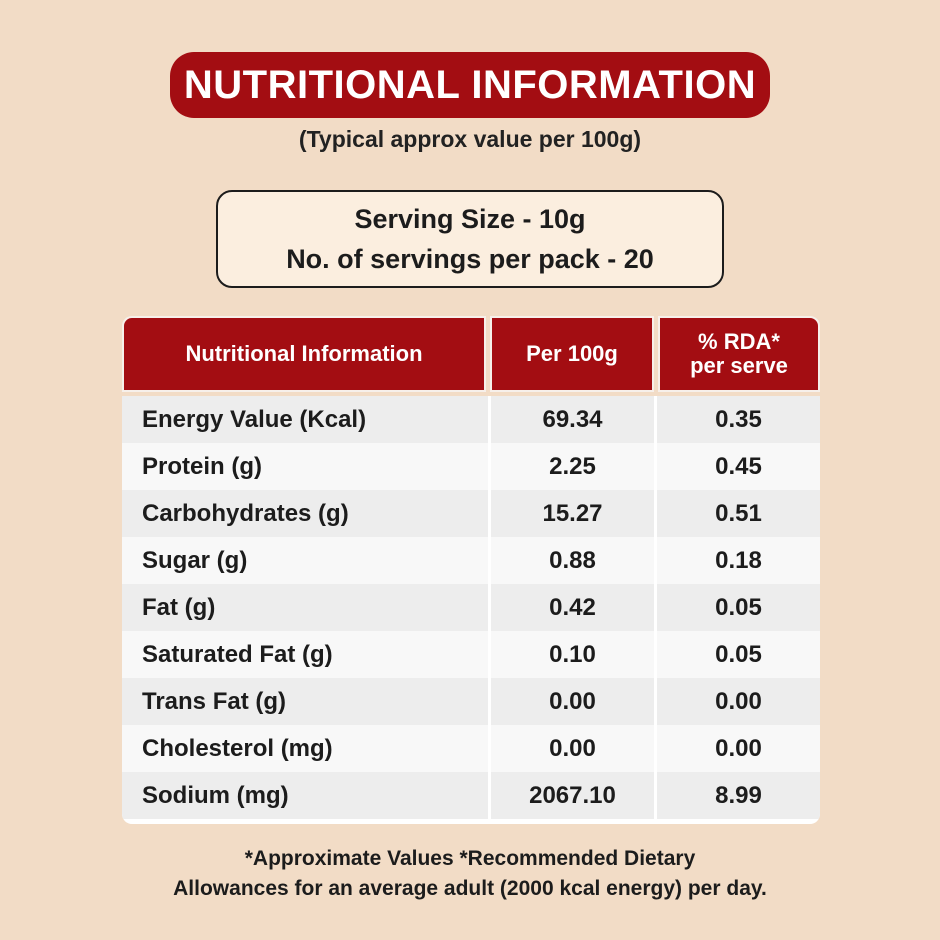 The width and height of the screenshot is (940, 940). Describe the element at coordinates (571, 419) in the screenshot. I see `per-100g-value: 69.34` at that location.